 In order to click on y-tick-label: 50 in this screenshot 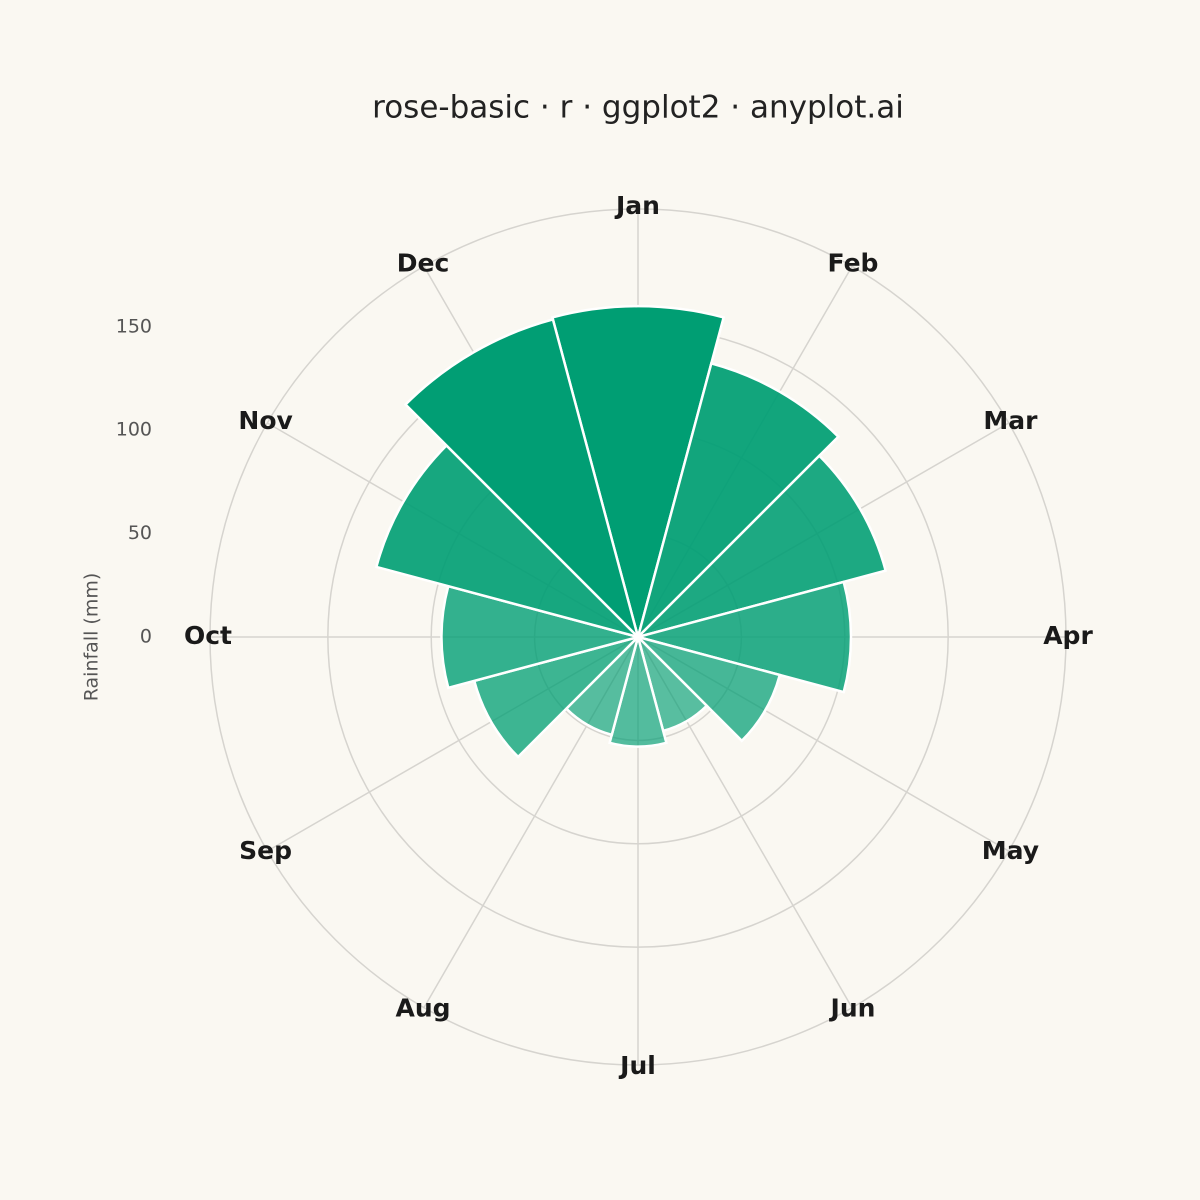, I will do `click(140, 533)`.